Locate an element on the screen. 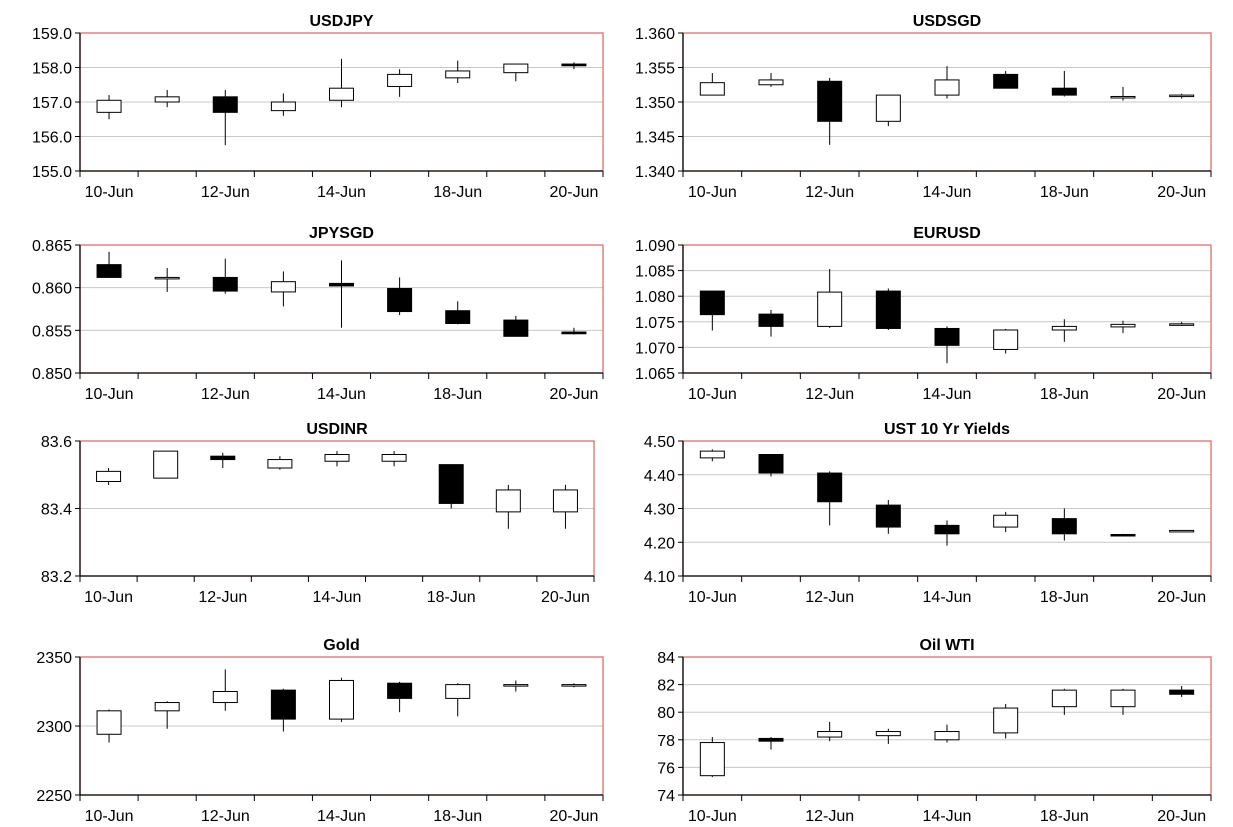 The image size is (1233, 827). chart-title: USDINR is located at coordinates (337, 429).